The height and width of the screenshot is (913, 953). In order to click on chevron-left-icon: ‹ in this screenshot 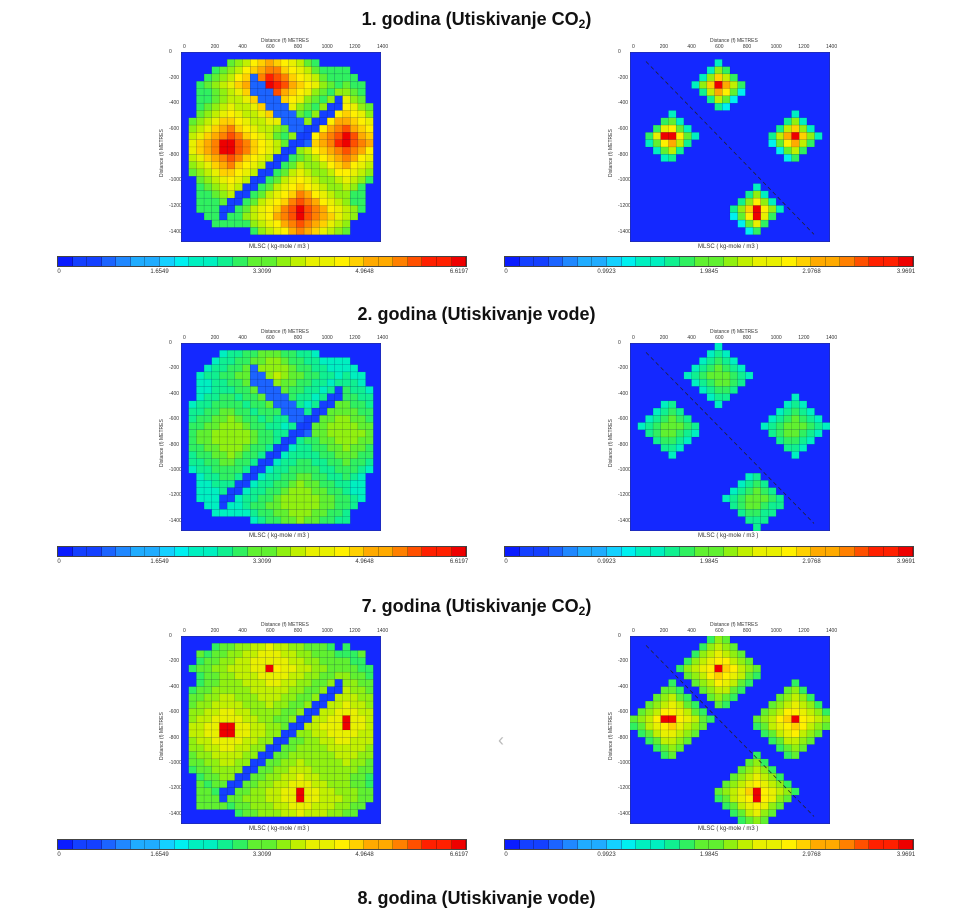, I will do `click(501, 740)`.